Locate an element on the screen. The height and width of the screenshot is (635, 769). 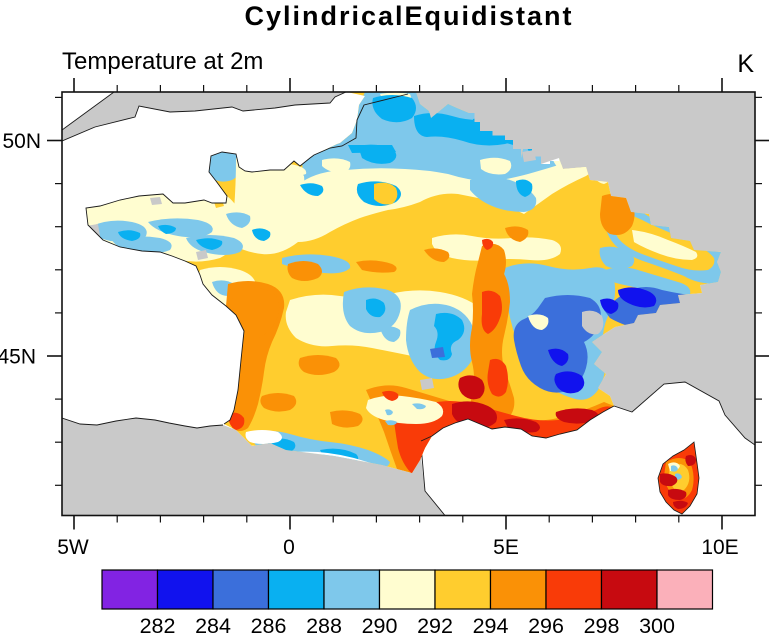
svg-text: 10E is located at coordinates (719, 547).